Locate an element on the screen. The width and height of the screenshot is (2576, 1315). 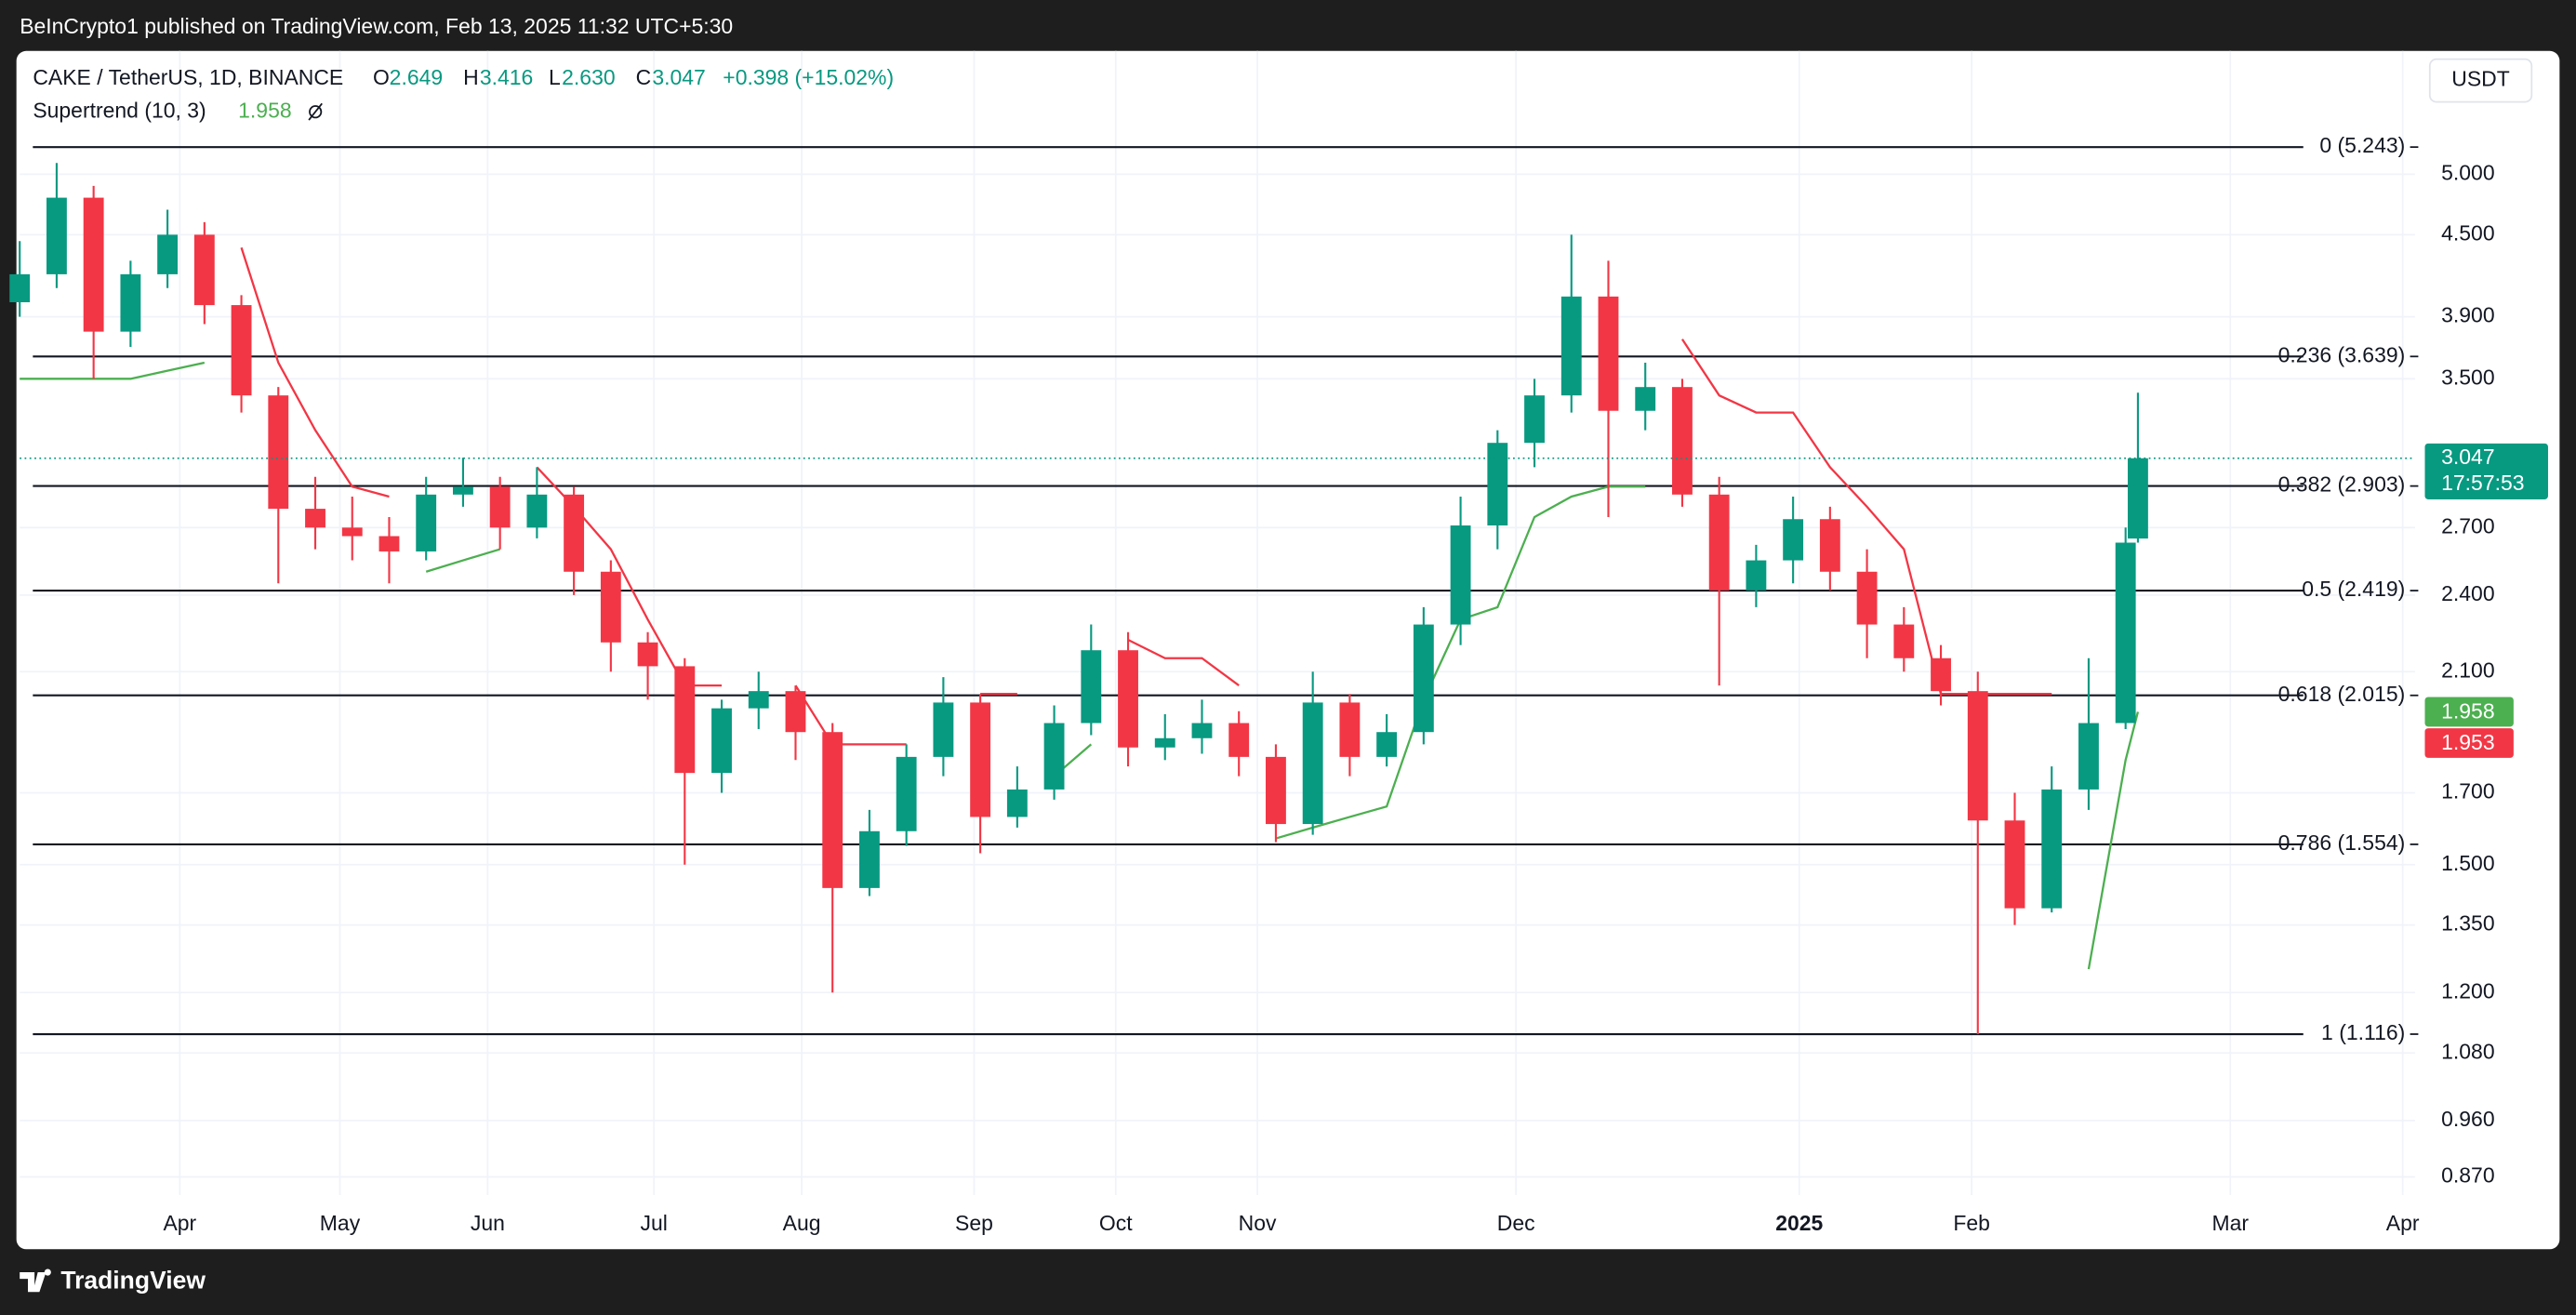
indicator-name: Supertrend (10, 3) is located at coordinates (119, 110).